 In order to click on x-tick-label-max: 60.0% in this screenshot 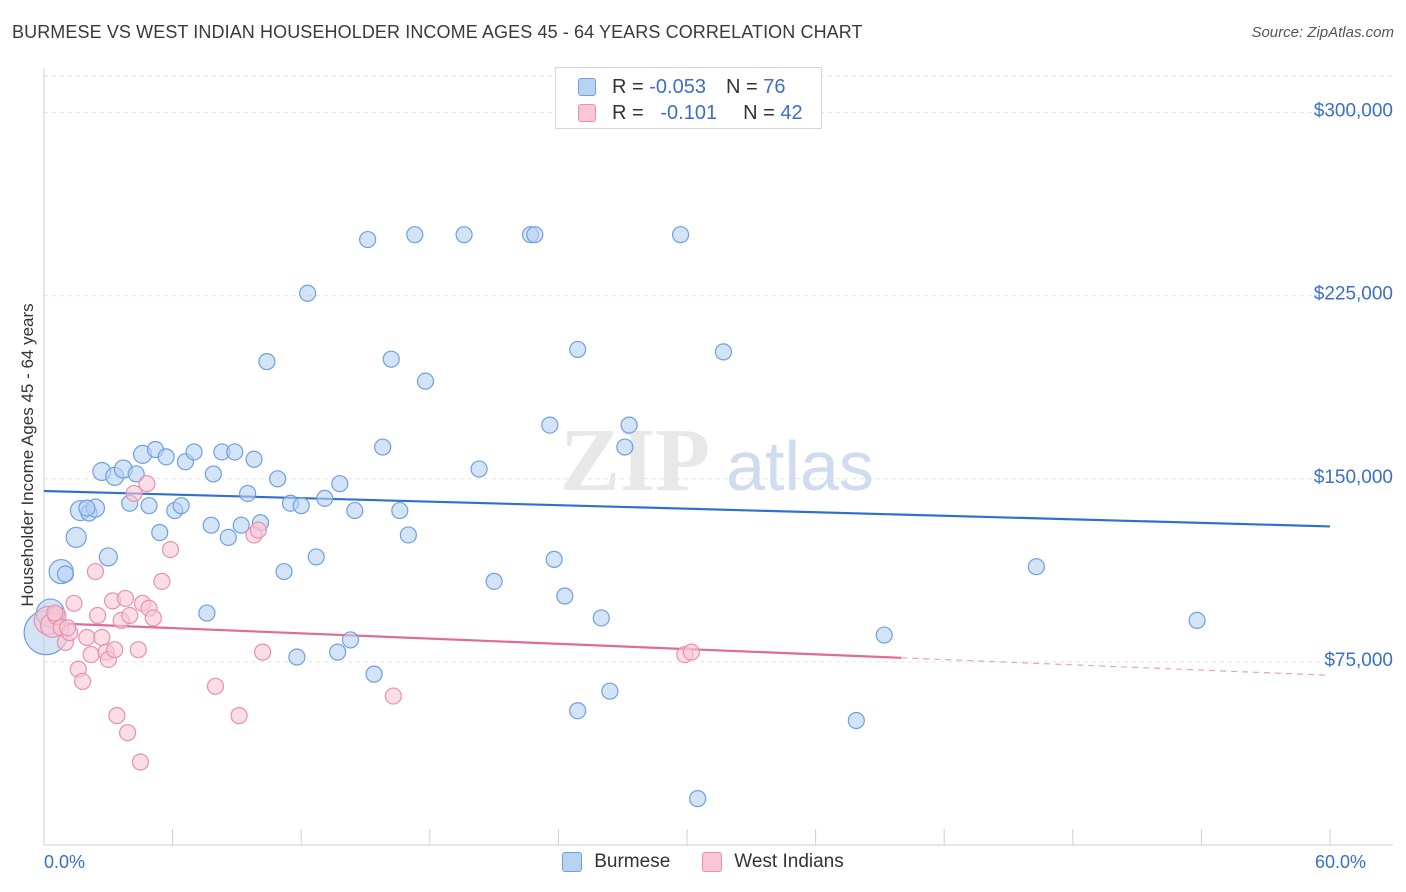, I will do `click(1340, 862)`.